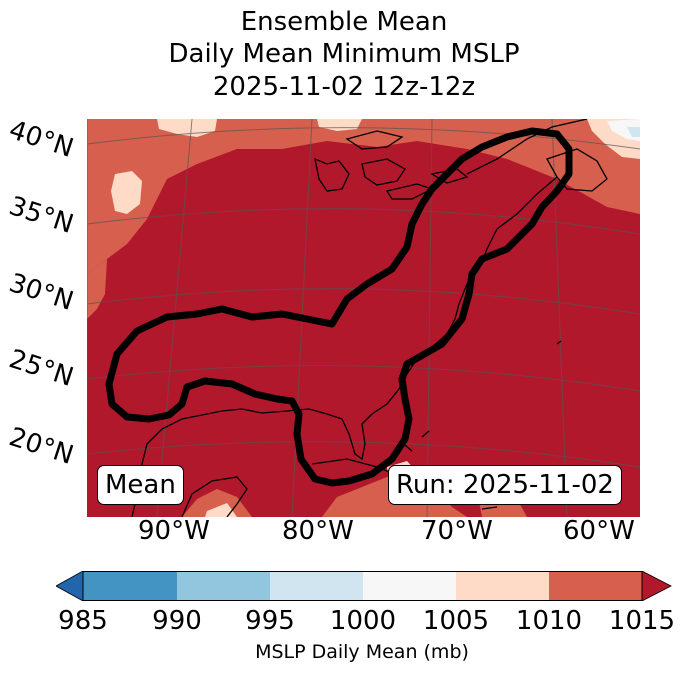 The image size is (688, 674). What do you see at coordinates (97, 289) in the screenshot?
I see `pressure-band-1010-1015-west` at bounding box center [97, 289].